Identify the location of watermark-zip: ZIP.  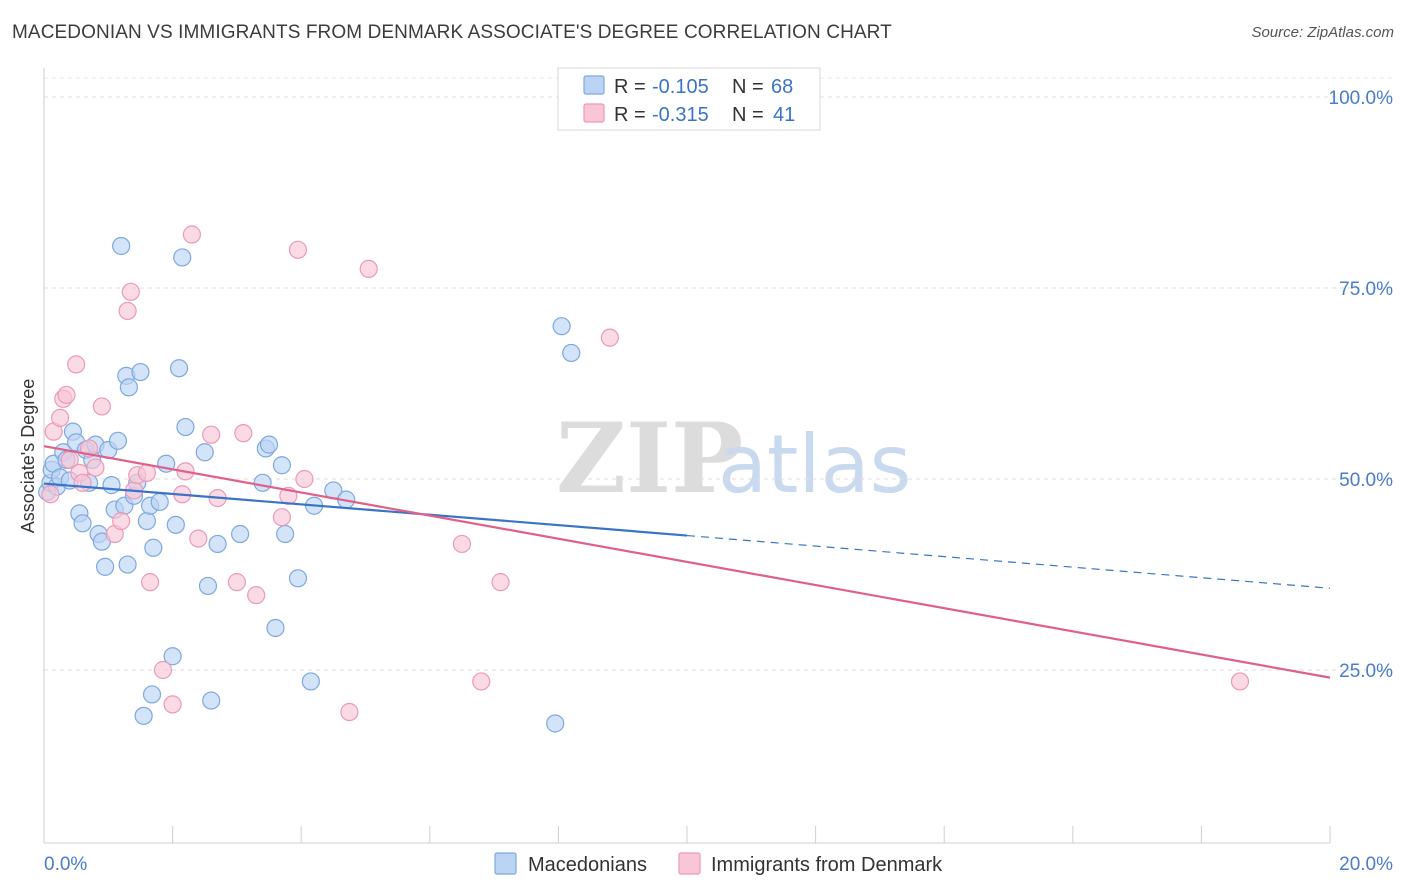
(649, 458).